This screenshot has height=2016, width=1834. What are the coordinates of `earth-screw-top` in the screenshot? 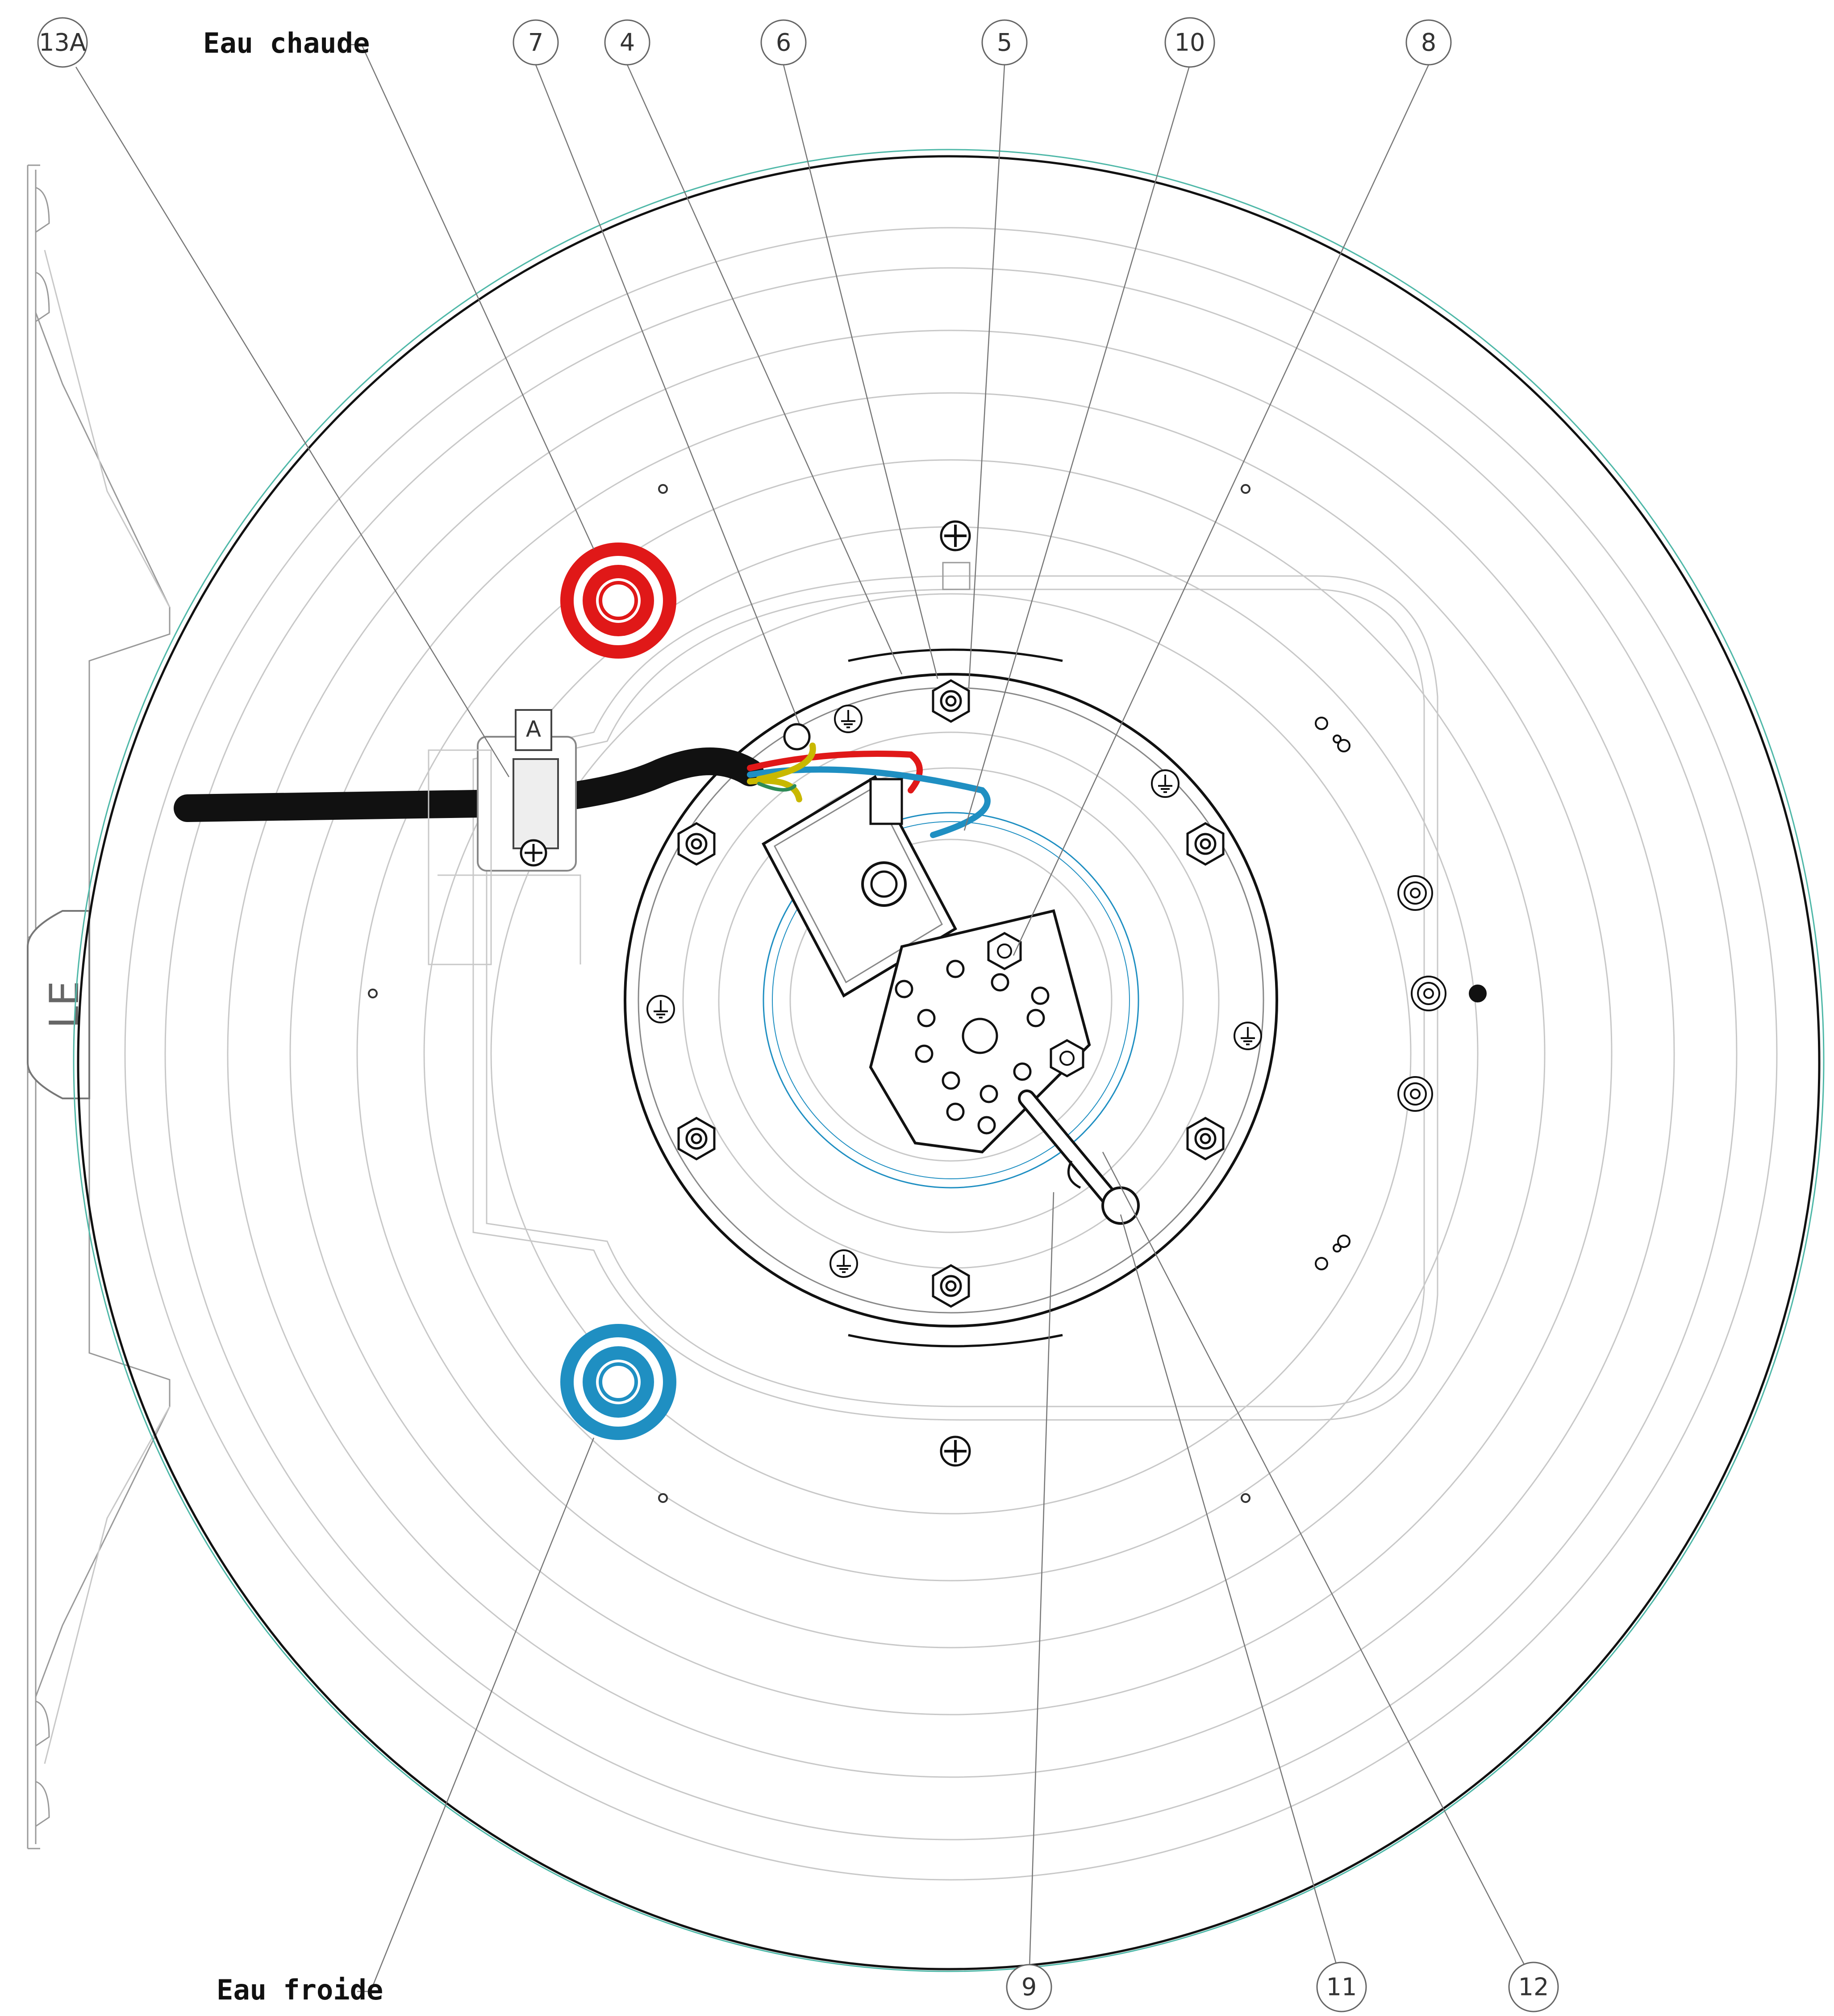 It's located at (955, 555).